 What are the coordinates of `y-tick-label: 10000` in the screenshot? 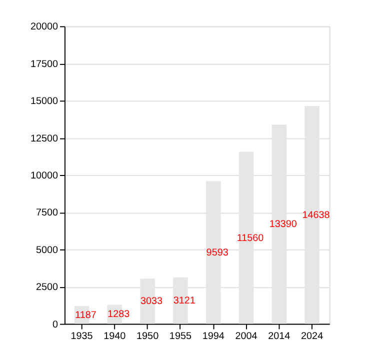 It's located at (44, 176).